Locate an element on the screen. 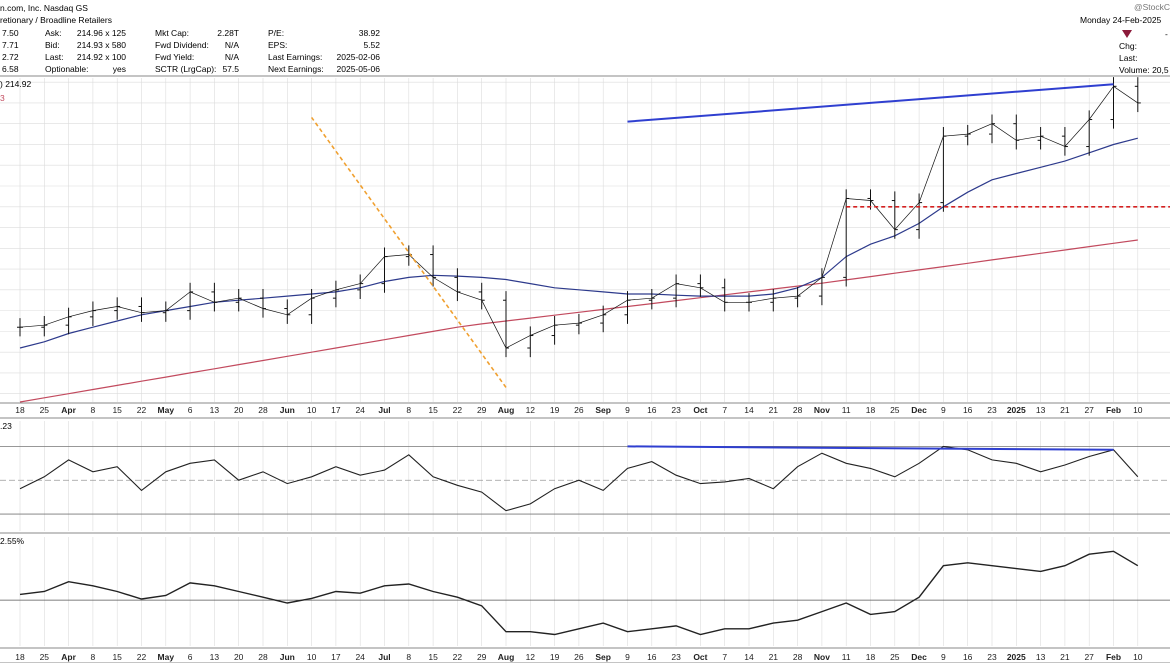 This screenshot has height=663, width=1170. mktcap-label: Mkt Cap: is located at coordinates (172, 33).